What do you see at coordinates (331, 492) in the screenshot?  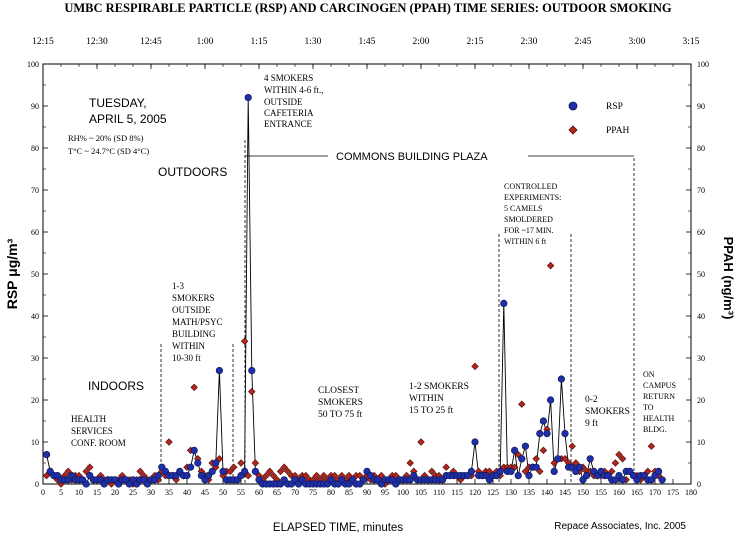 I see `x-tick-label: 80` at bounding box center [331, 492].